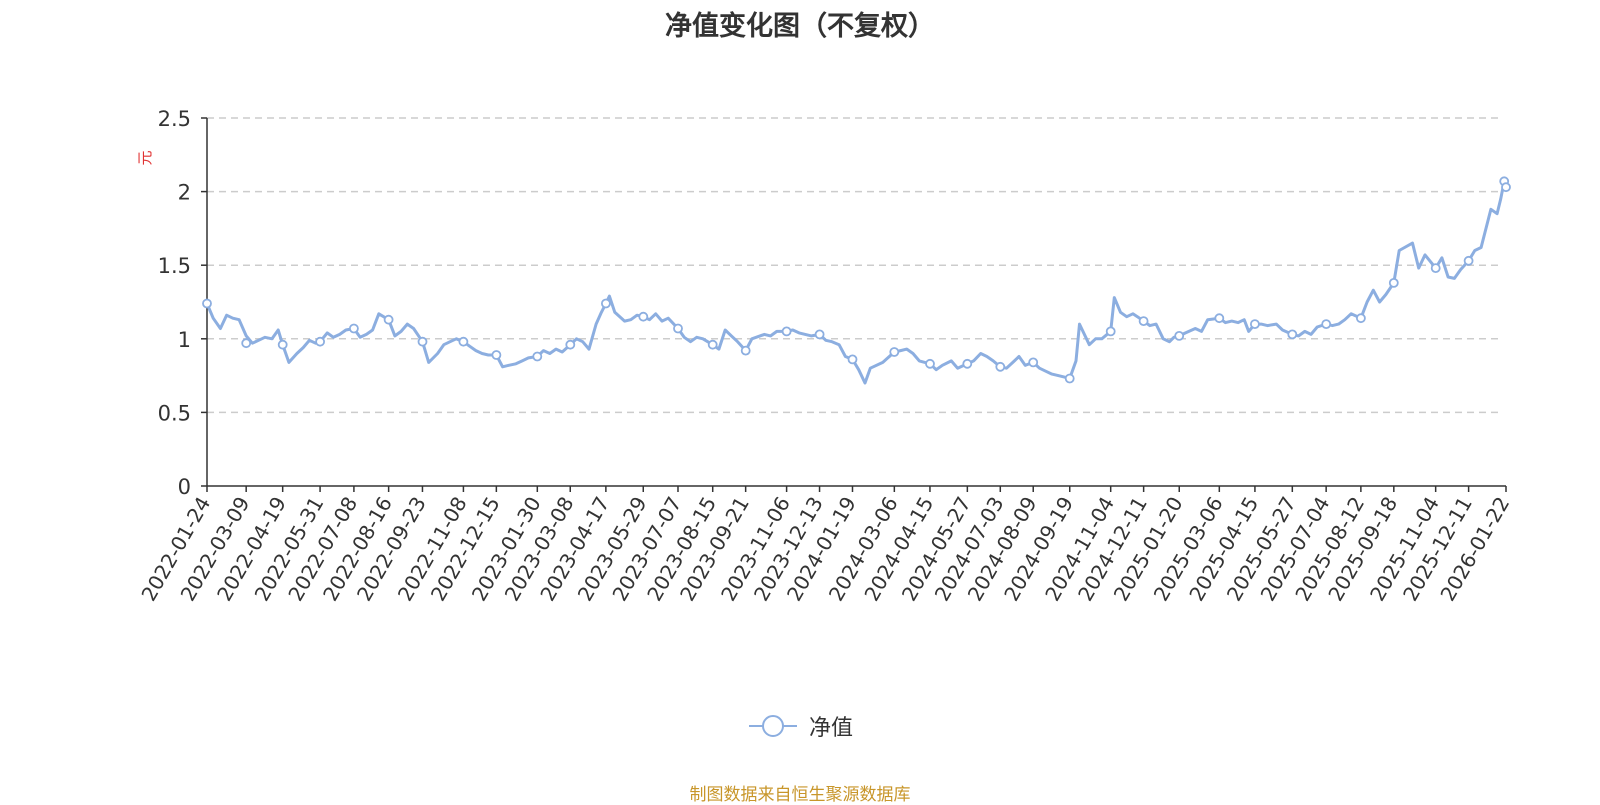 This screenshot has height=805, width=1600. What do you see at coordinates (184, 340) in the screenshot?
I see `y-tick-label: 1` at bounding box center [184, 340].